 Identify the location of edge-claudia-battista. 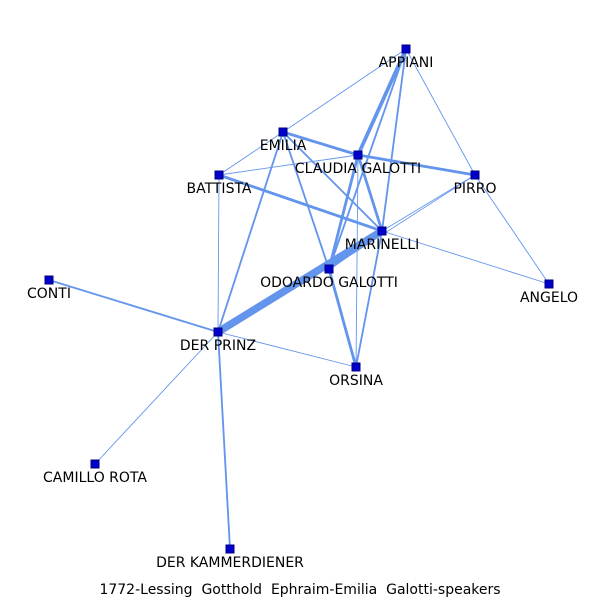
(288, 165).